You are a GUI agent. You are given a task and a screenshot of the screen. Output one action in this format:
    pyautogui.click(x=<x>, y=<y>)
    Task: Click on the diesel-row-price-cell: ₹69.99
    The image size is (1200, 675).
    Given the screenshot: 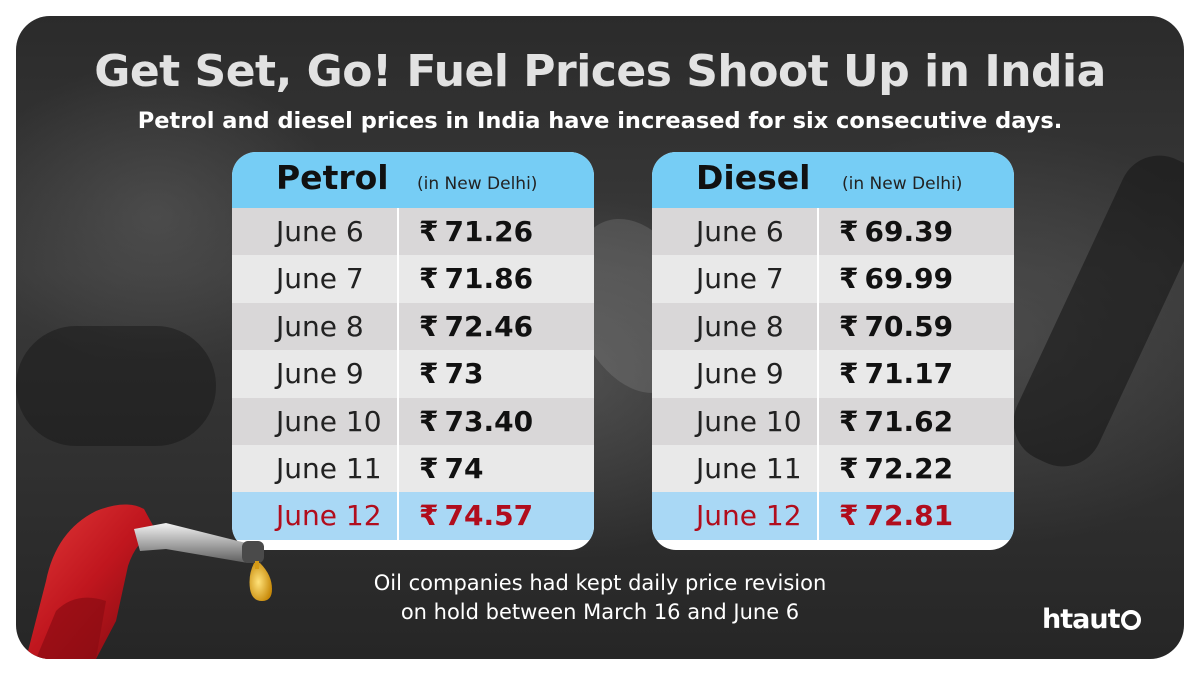 What is the action you would take?
    pyautogui.click(x=915, y=279)
    